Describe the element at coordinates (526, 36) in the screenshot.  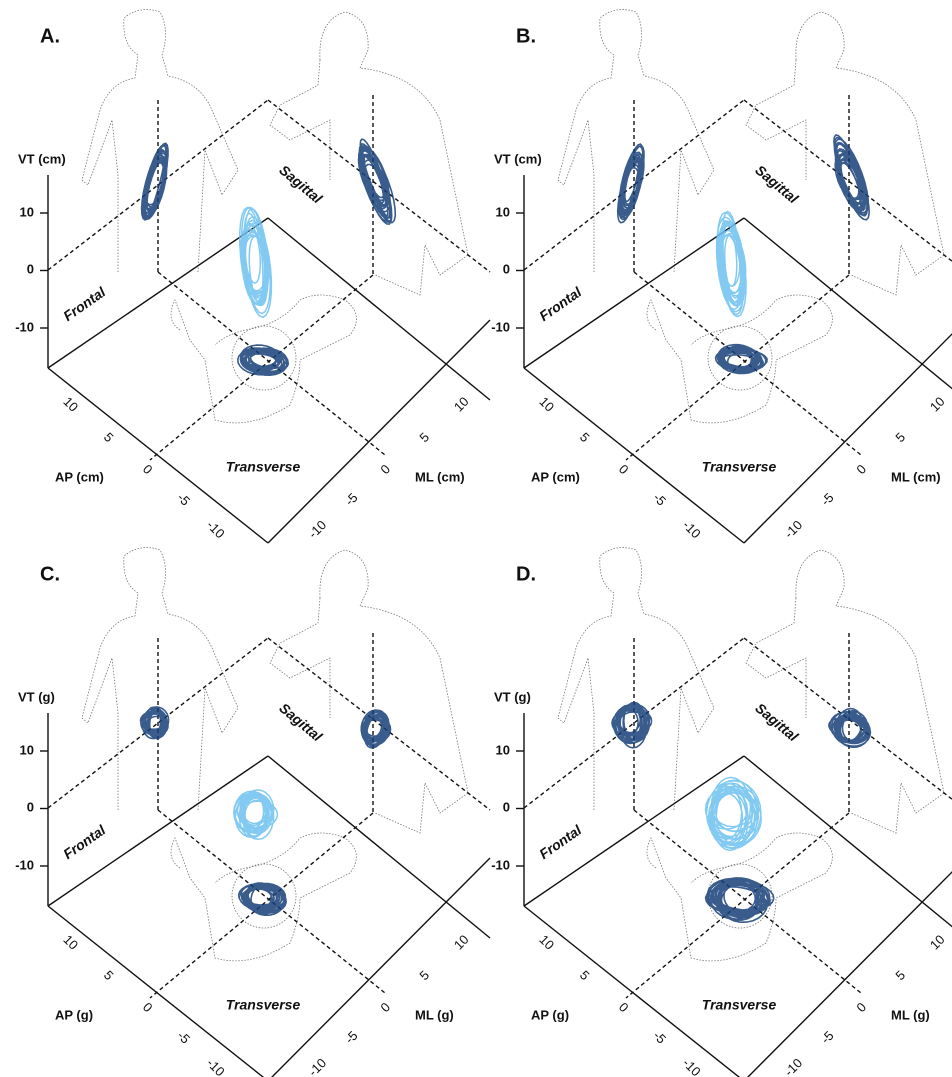
I see `panel-label: B.` at that location.